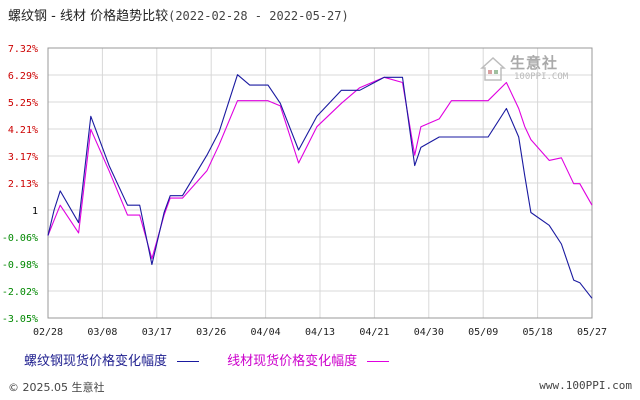 This screenshot has width=640, height=400. Describe the element at coordinates (20, 238) in the screenshot. I see `y-tick-label: -0.06%` at that location.